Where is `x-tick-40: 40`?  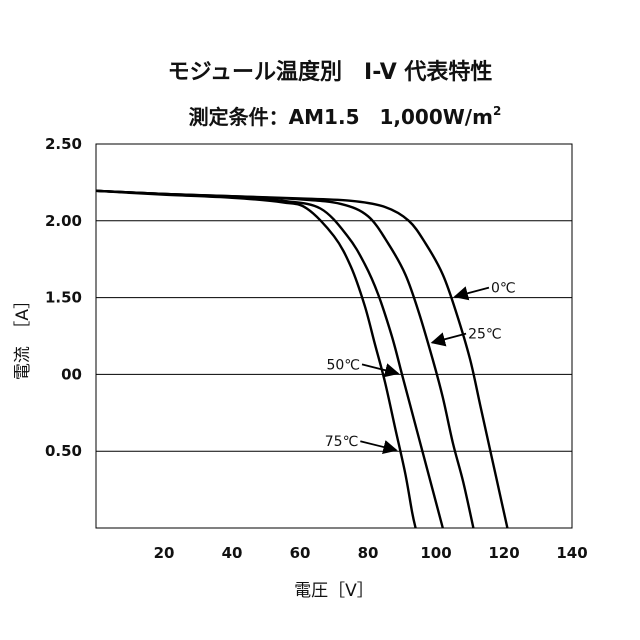 x-tick-40: 40 is located at coordinates (232, 553).